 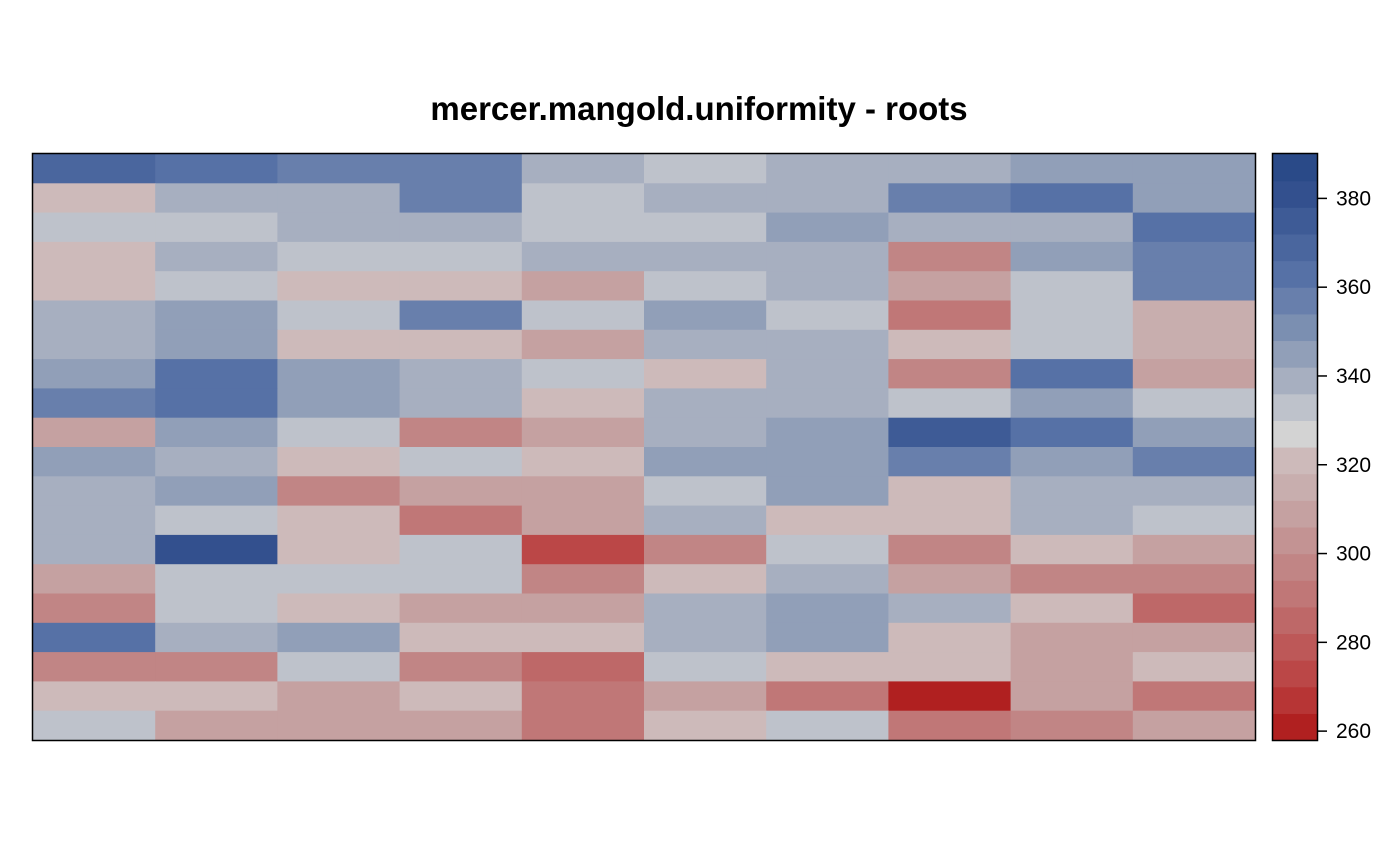 I want to click on colorbar-tick-label: 360, so click(x=1353, y=287).